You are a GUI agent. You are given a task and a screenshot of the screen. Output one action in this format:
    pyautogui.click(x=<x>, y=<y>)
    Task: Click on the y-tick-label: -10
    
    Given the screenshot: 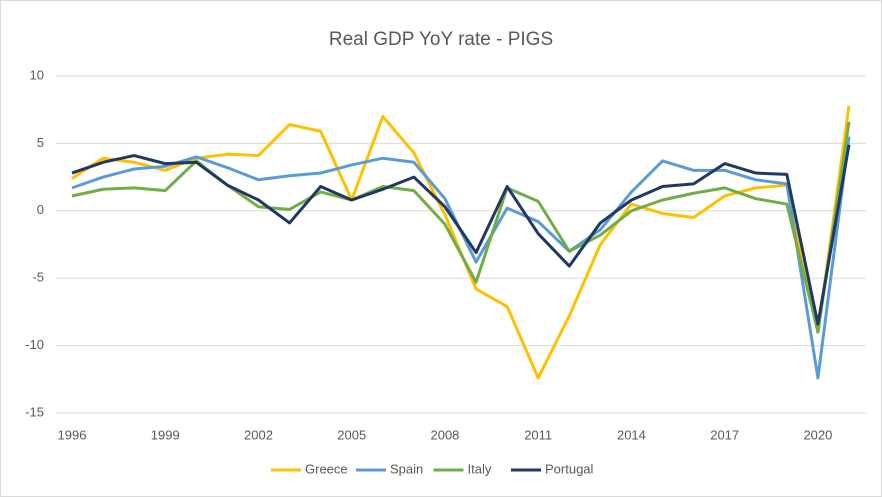 What is the action you would take?
    pyautogui.click(x=34, y=344)
    